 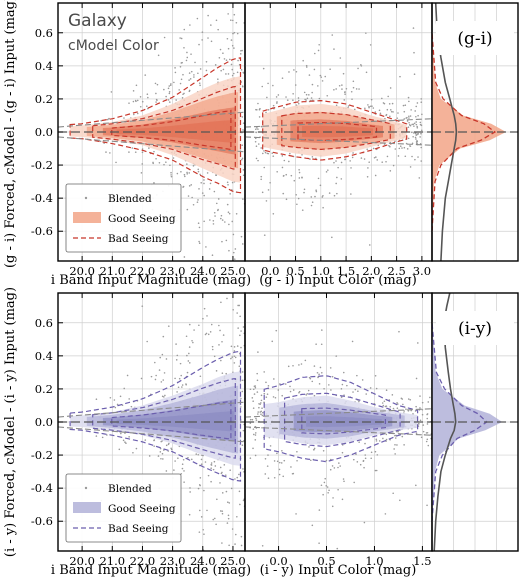 What do you see at coordinates (82, 271) in the screenshot?
I see `x-tick-label: 20.0` at bounding box center [82, 271].